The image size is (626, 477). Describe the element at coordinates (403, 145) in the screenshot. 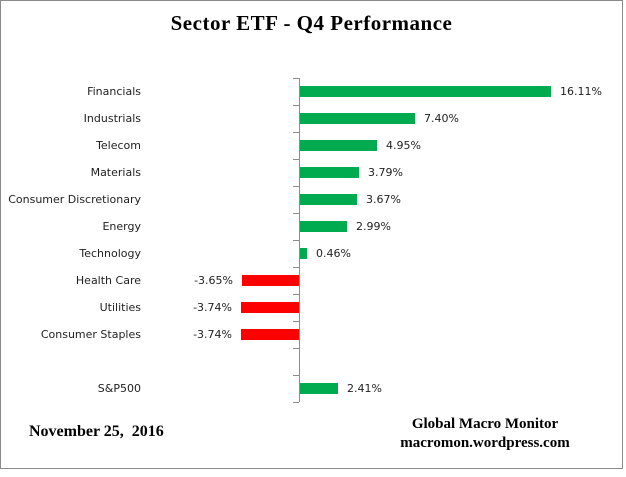

I see `value-label: 4.95%` at that location.